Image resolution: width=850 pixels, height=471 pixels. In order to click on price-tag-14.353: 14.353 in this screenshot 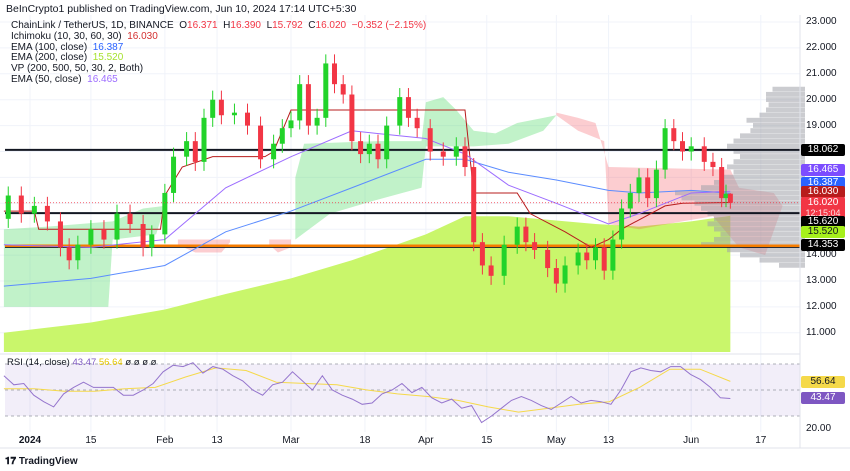, I will do `click(823, 245)`.